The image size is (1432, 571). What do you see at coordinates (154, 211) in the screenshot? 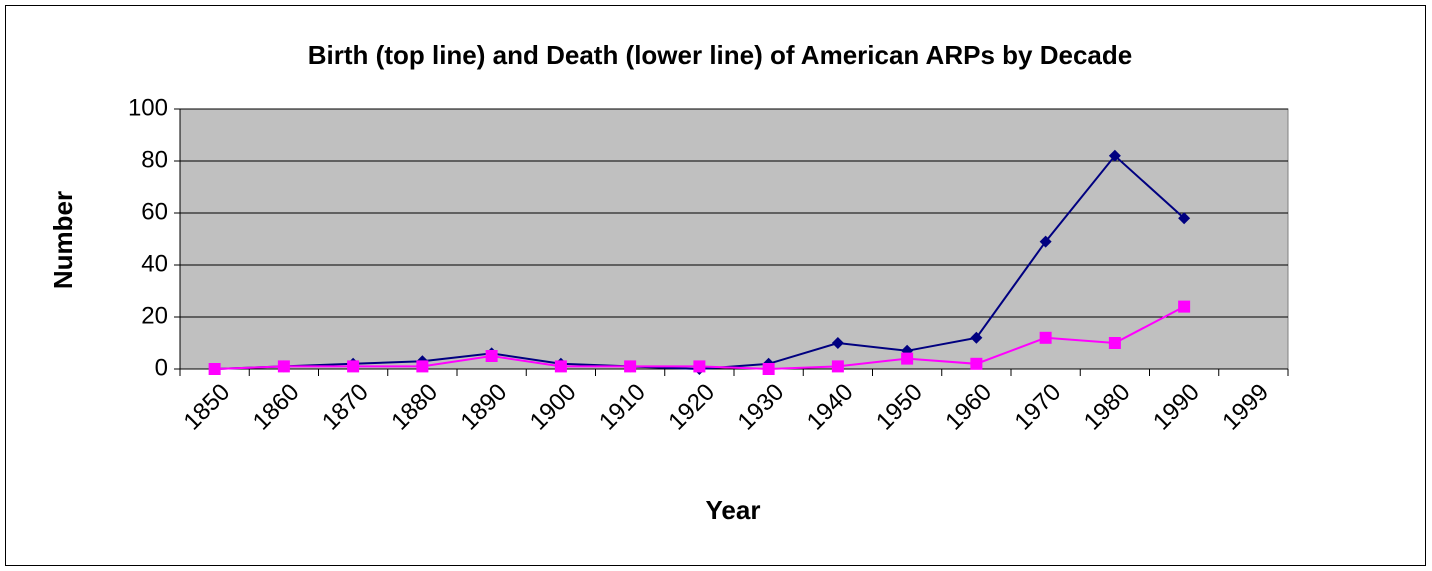
I see `y-tick-label: 60` at bounding box center [154, 211].